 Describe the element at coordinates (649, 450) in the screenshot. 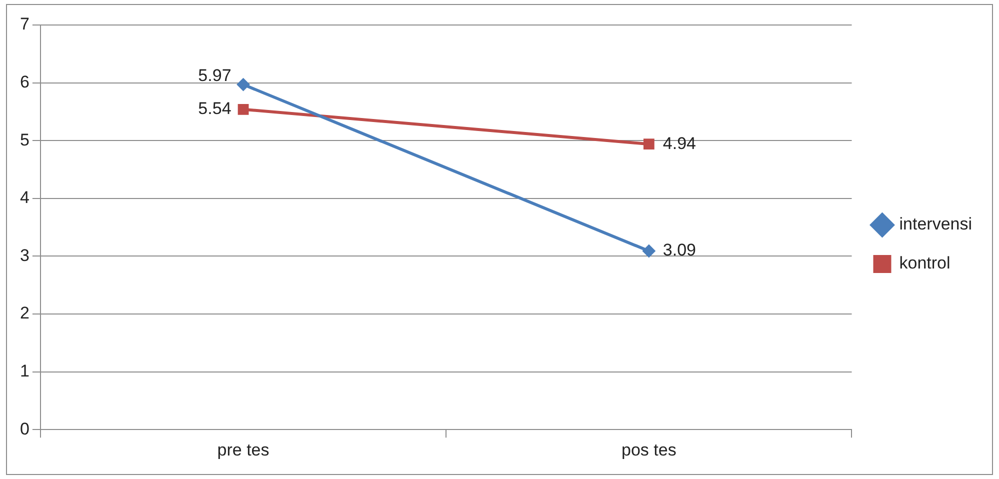

I see `x-tick-label: pos tes` at that location.